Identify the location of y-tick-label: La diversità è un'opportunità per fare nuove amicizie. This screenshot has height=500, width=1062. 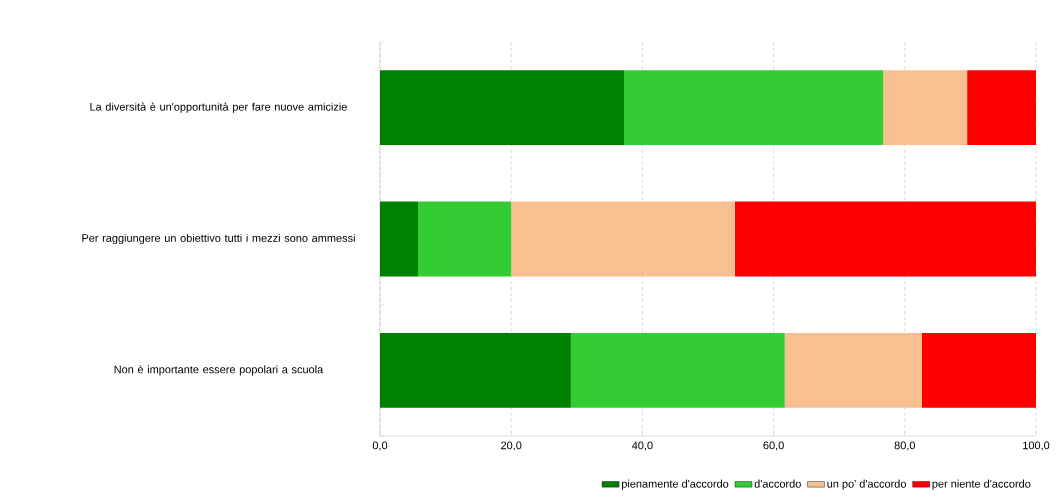
(218, 107).